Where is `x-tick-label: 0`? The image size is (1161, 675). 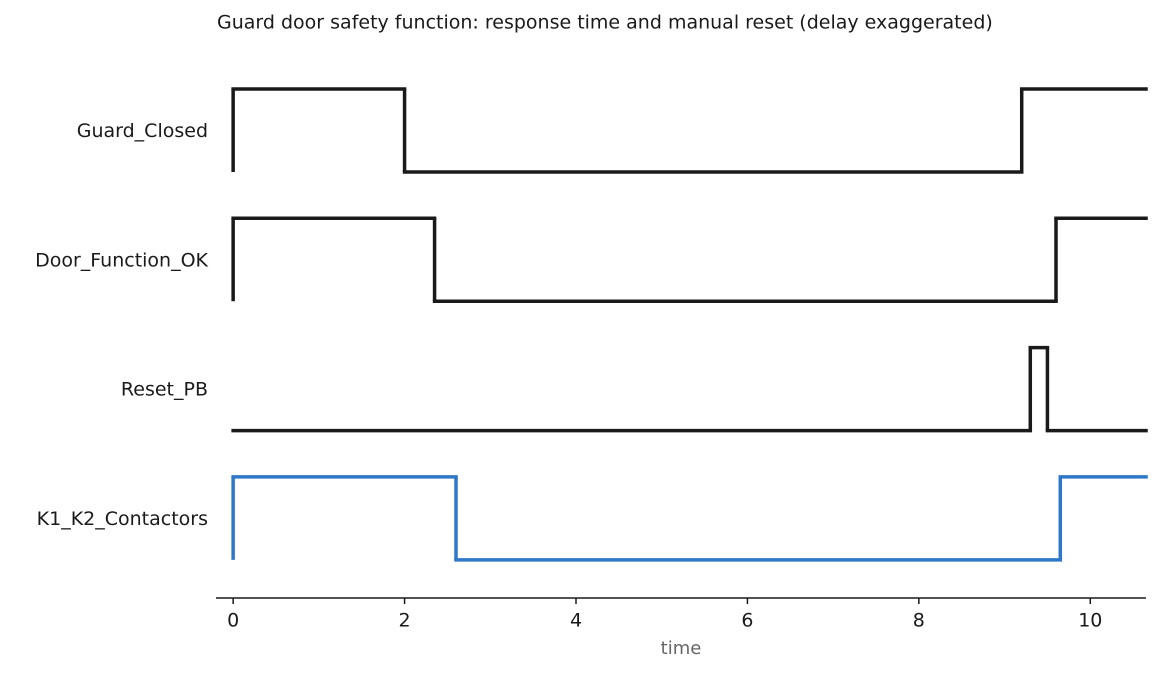 x-tick-label: 0 is located at coordinates (233, 621).